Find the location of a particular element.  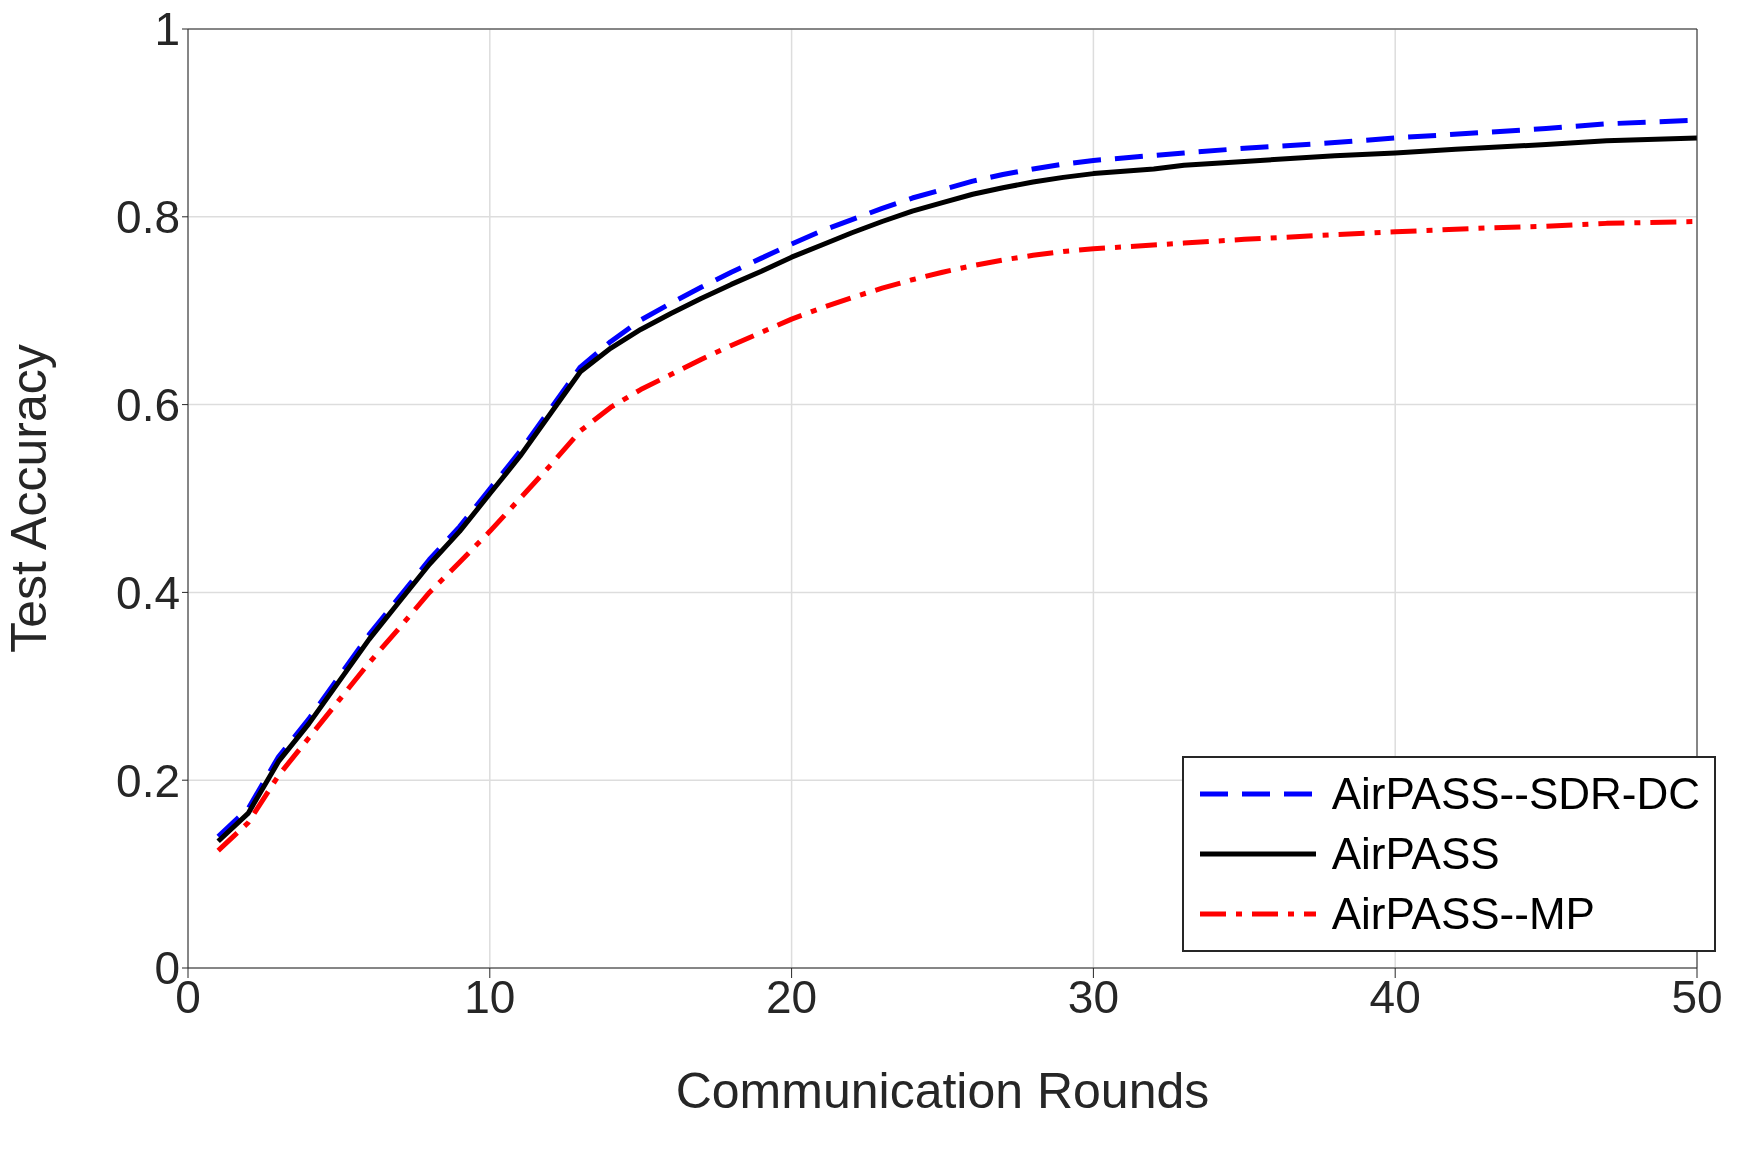

y-tick-label: 0.8 is located at coordinates (148, 217).